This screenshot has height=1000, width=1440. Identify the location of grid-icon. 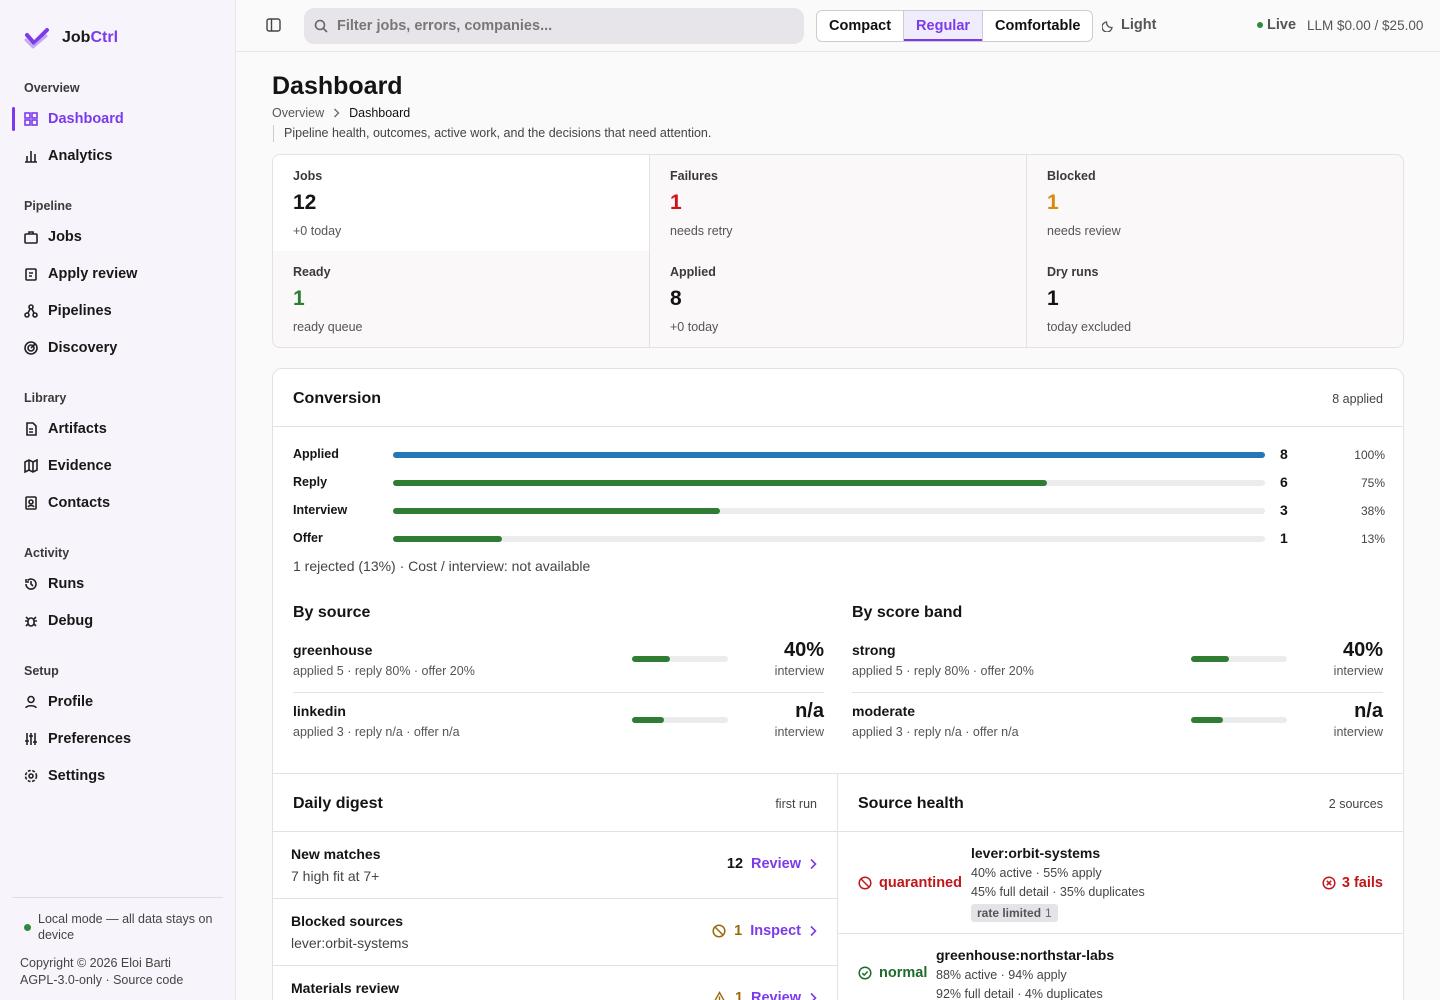
(31, 119).